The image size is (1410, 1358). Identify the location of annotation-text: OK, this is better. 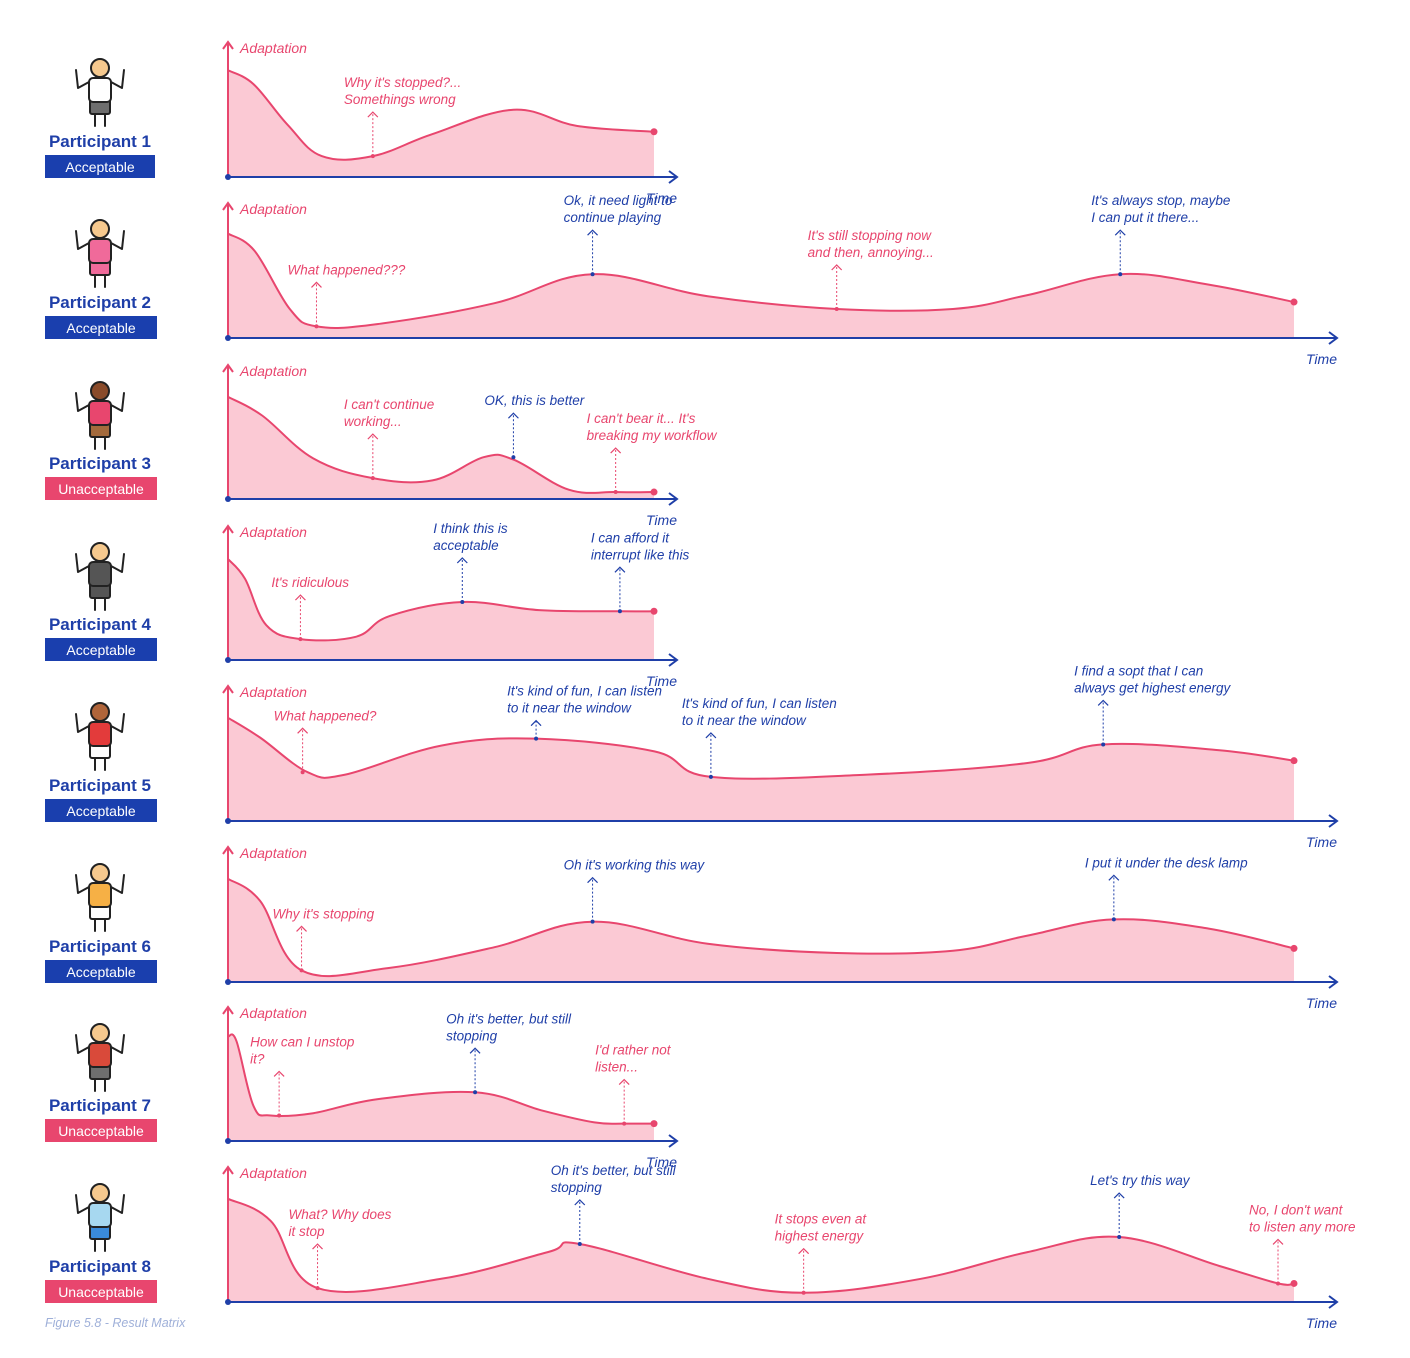
(534, 400).